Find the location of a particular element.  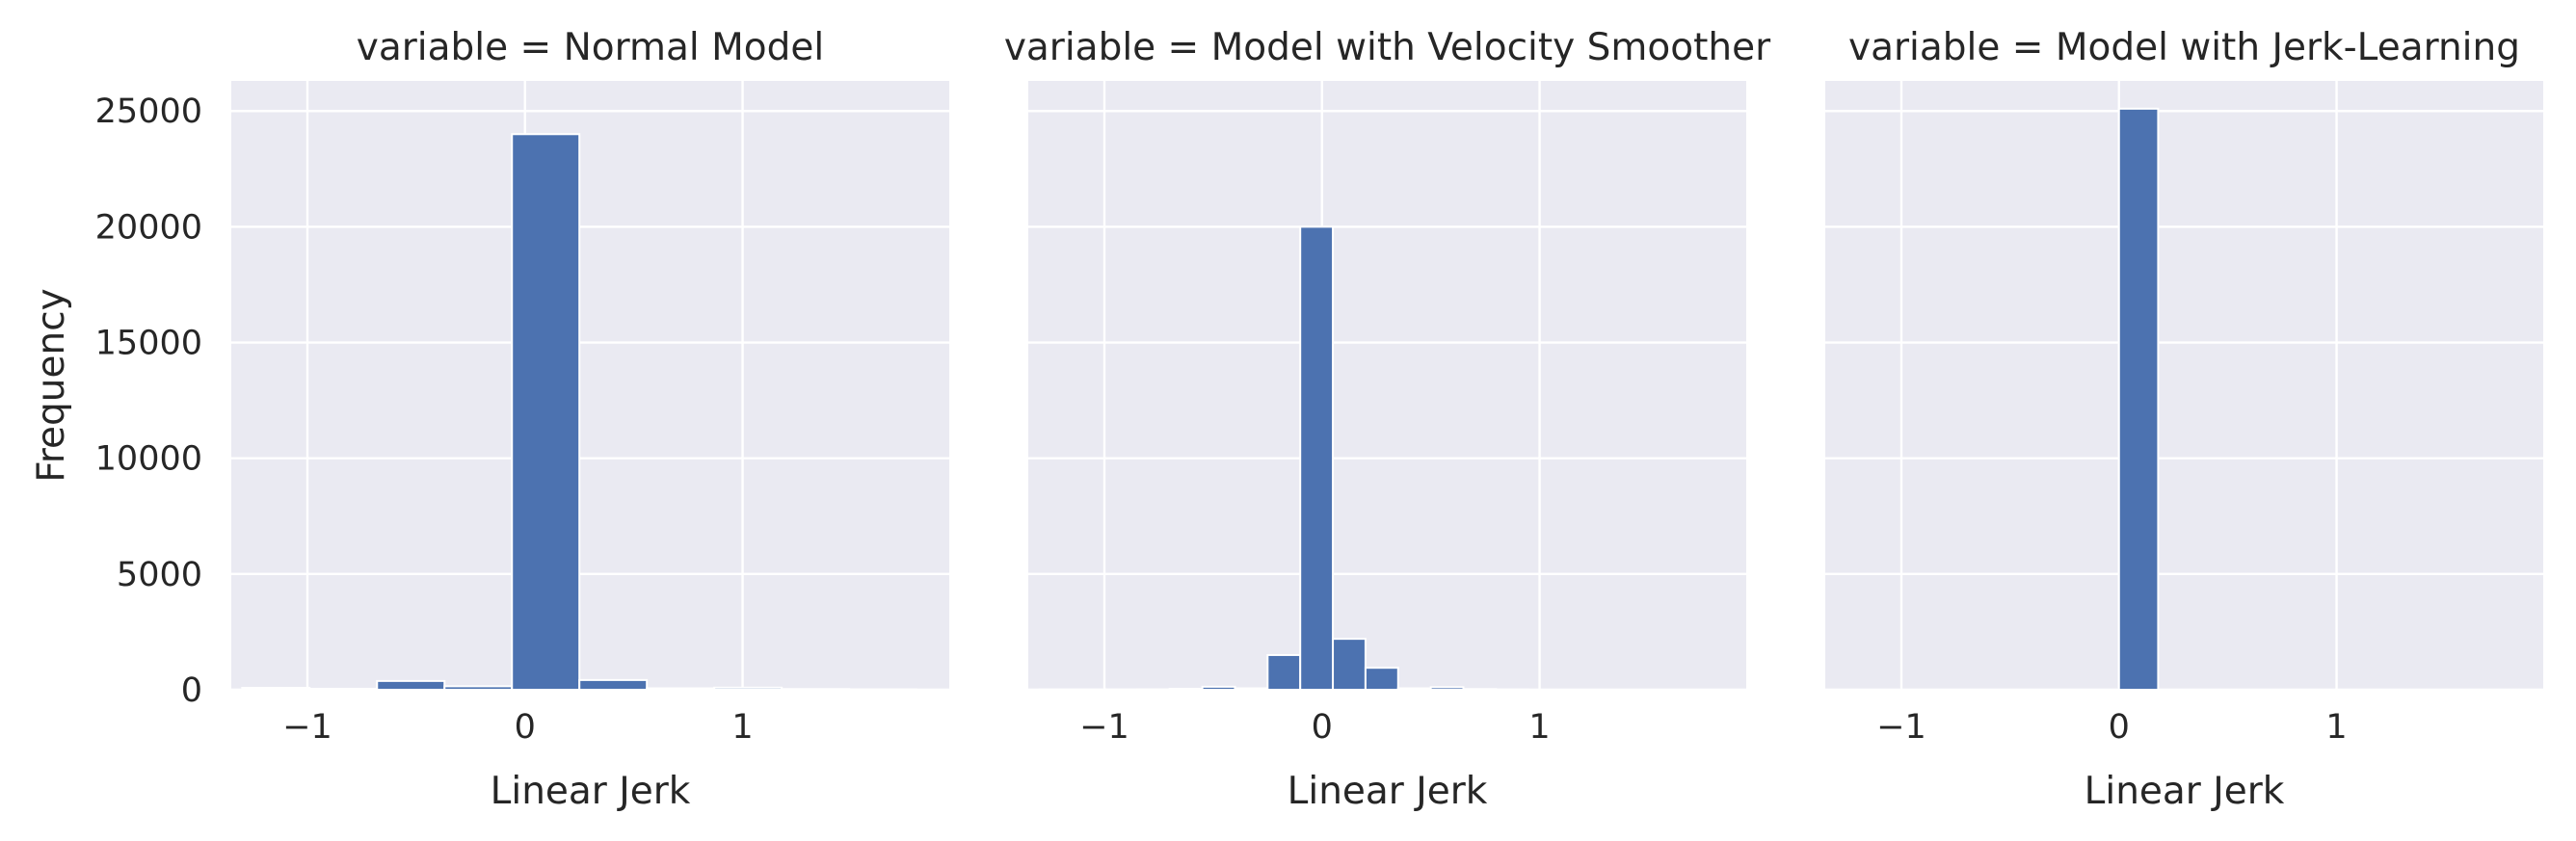

y-tick-label: 20000 is located at coordinates (148, 227).